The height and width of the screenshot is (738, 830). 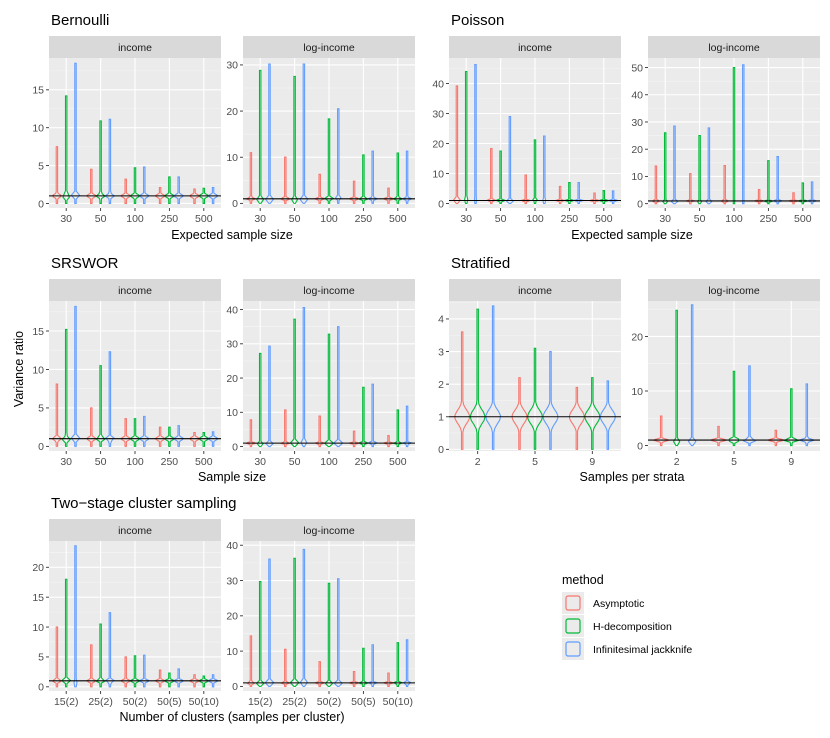 I want to click on y-tick-label: 15, so click(x=38, y=332).